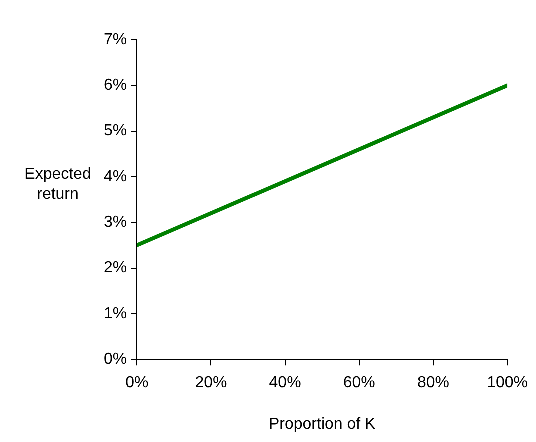 This screenshot has height=442, width=536. Describe the element at coordinates (433, 383) in the screenshot. I see `x-tick-label: 80%` at that location.